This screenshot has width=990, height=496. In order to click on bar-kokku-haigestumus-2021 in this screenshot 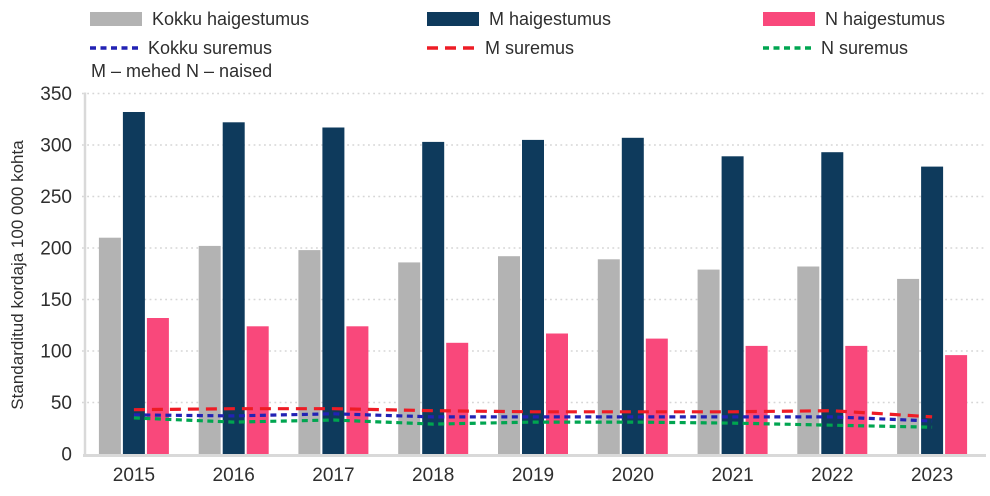, I will do `click(708, 361)`.